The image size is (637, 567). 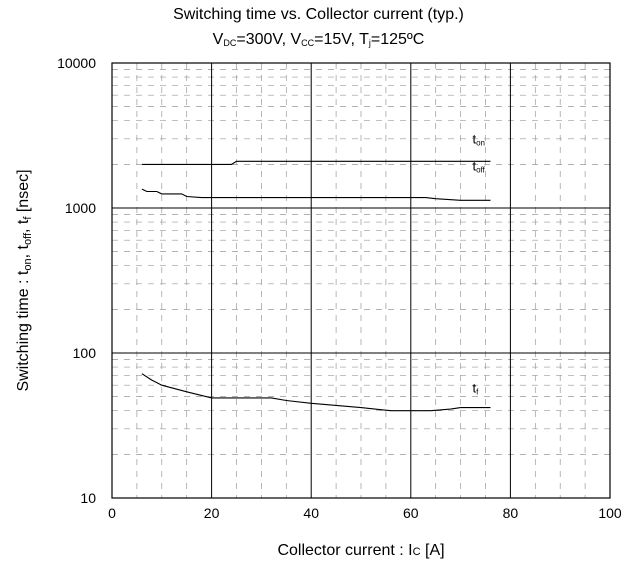 What do you see at coordinates (478, 166) in the screenshot?
I see `series-label-off: toff` at bounding box center [478, 166].